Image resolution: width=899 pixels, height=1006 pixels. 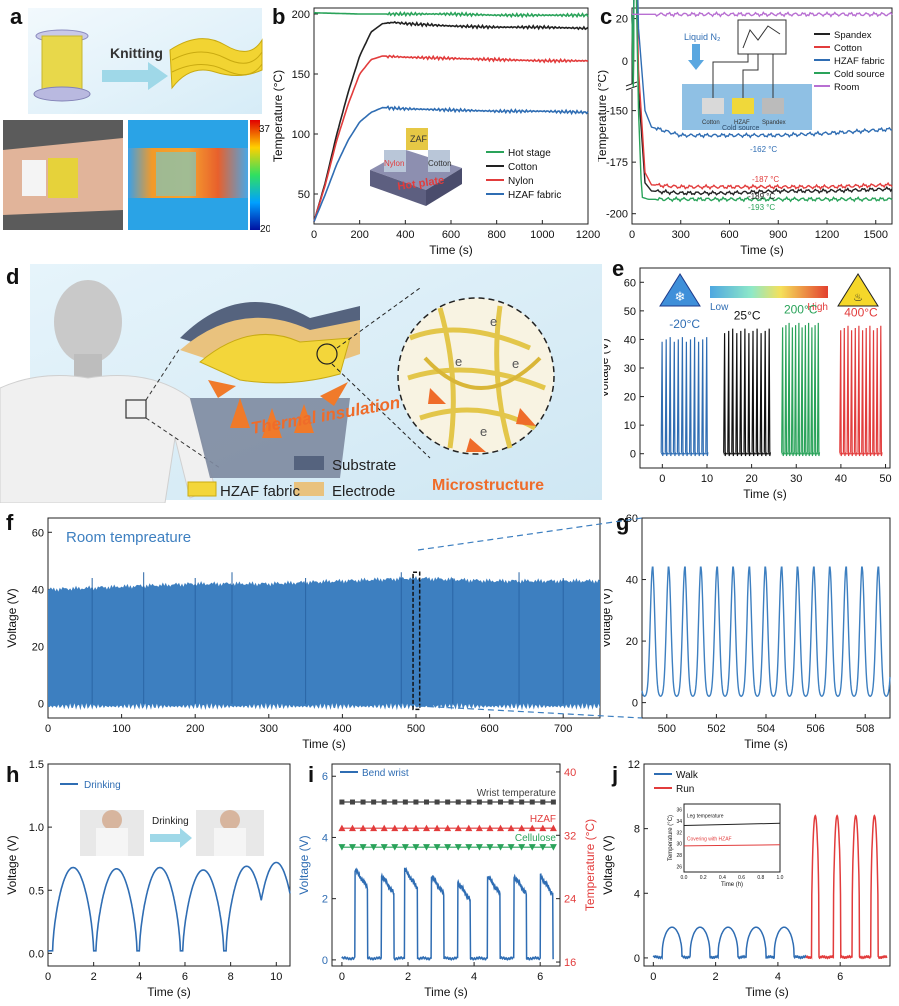 I want to click on temperature-gradient-bar, so click(x=769, y=292).